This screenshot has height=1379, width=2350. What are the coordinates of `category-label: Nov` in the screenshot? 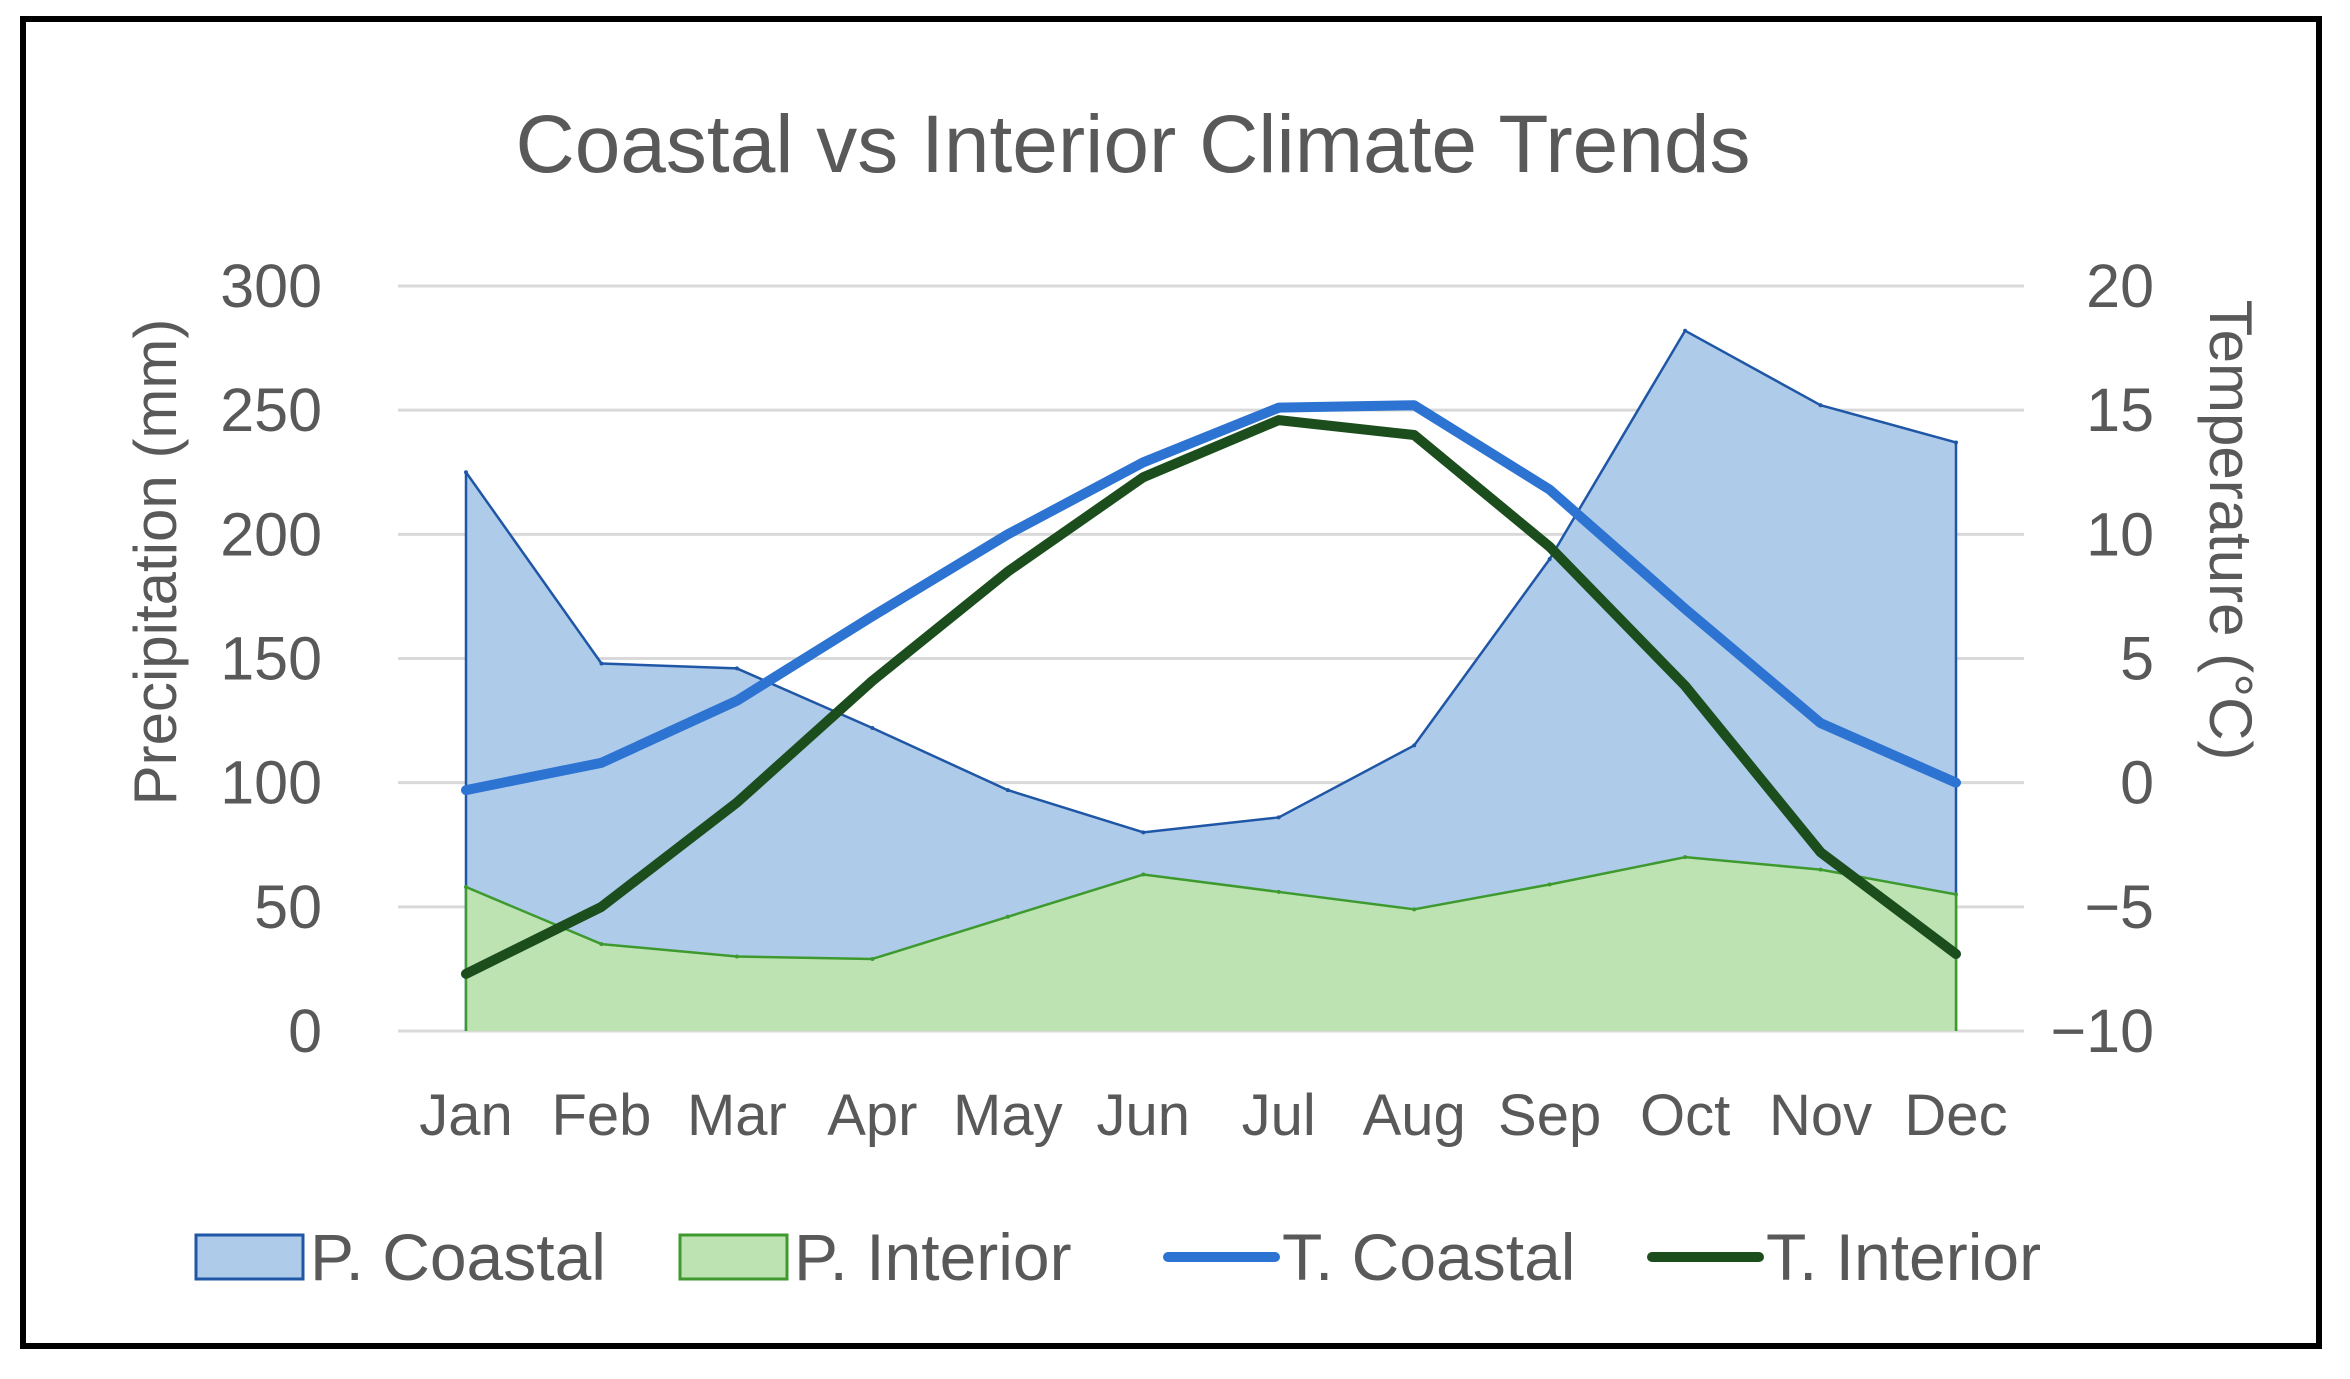 It's located at (1820, 1115).